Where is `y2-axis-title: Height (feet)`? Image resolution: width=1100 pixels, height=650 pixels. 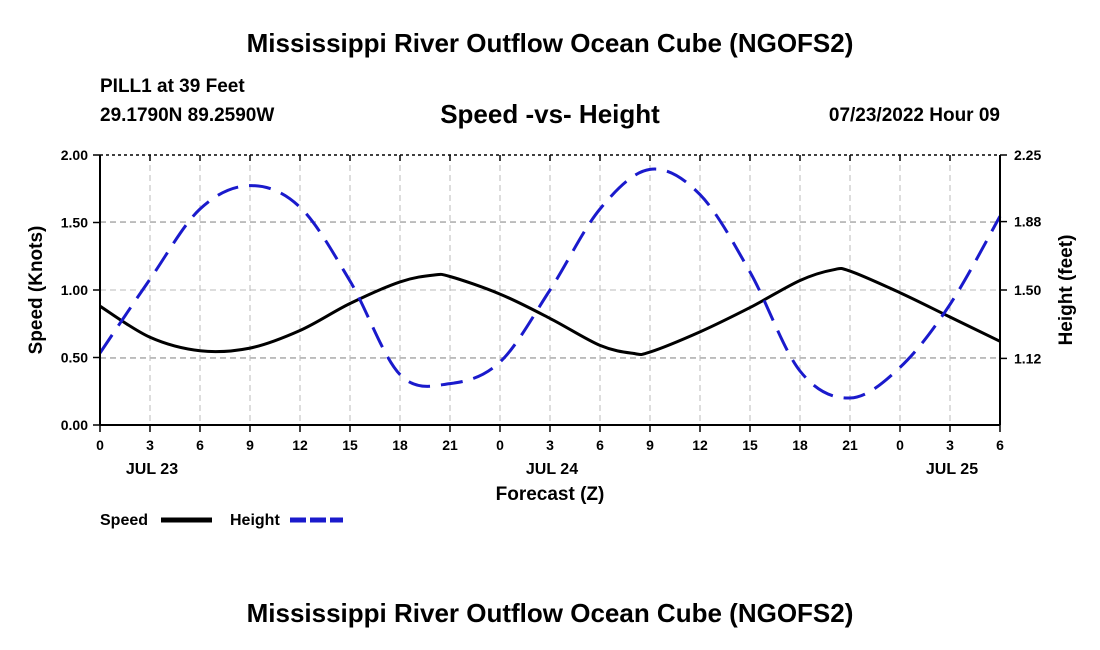 y2-axis-title: Height (feet) is located at coordinates (1066, 290).